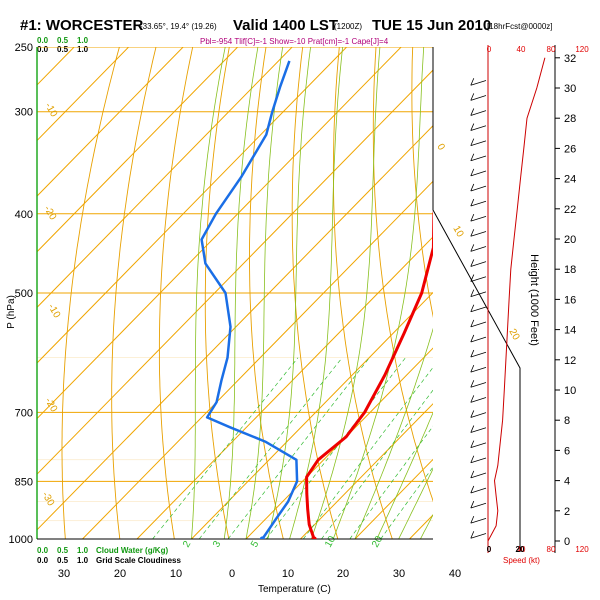  Describe the element at coordinates (567, 421) in the screenshot. I see `height-tick-label: 8` at that location.